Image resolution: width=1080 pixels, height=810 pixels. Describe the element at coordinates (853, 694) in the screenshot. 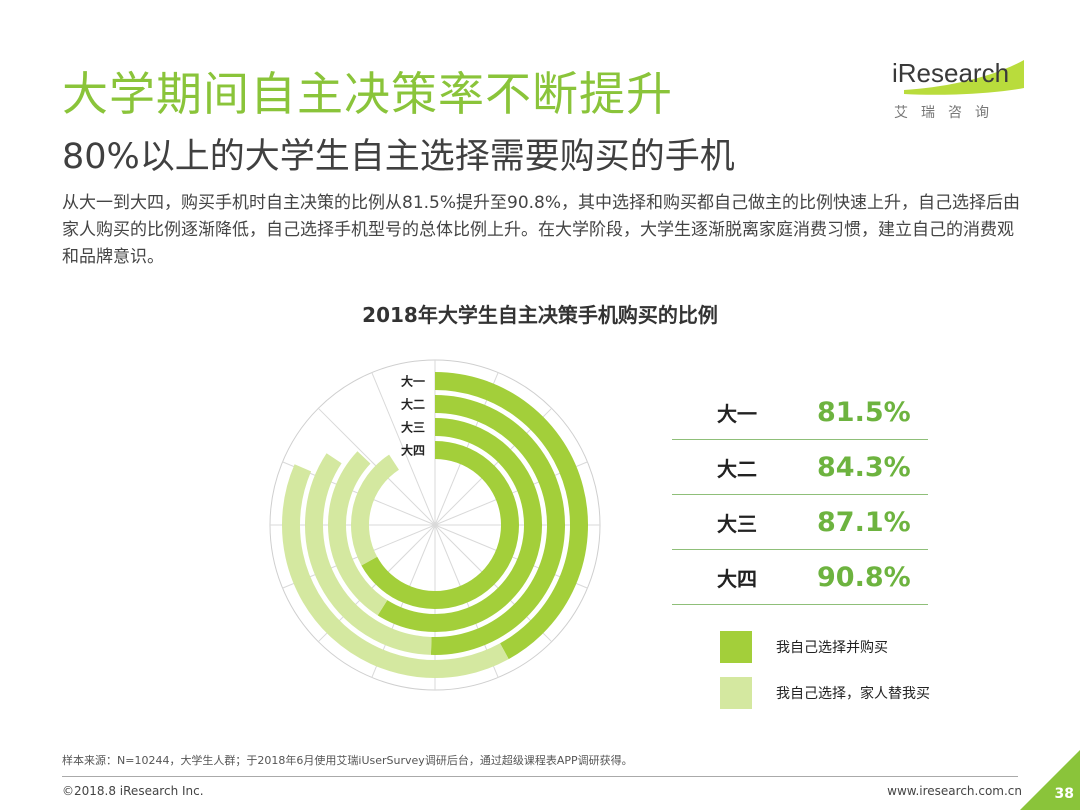

I see `legend-label: 我自己选择，家人替我买` at that location.